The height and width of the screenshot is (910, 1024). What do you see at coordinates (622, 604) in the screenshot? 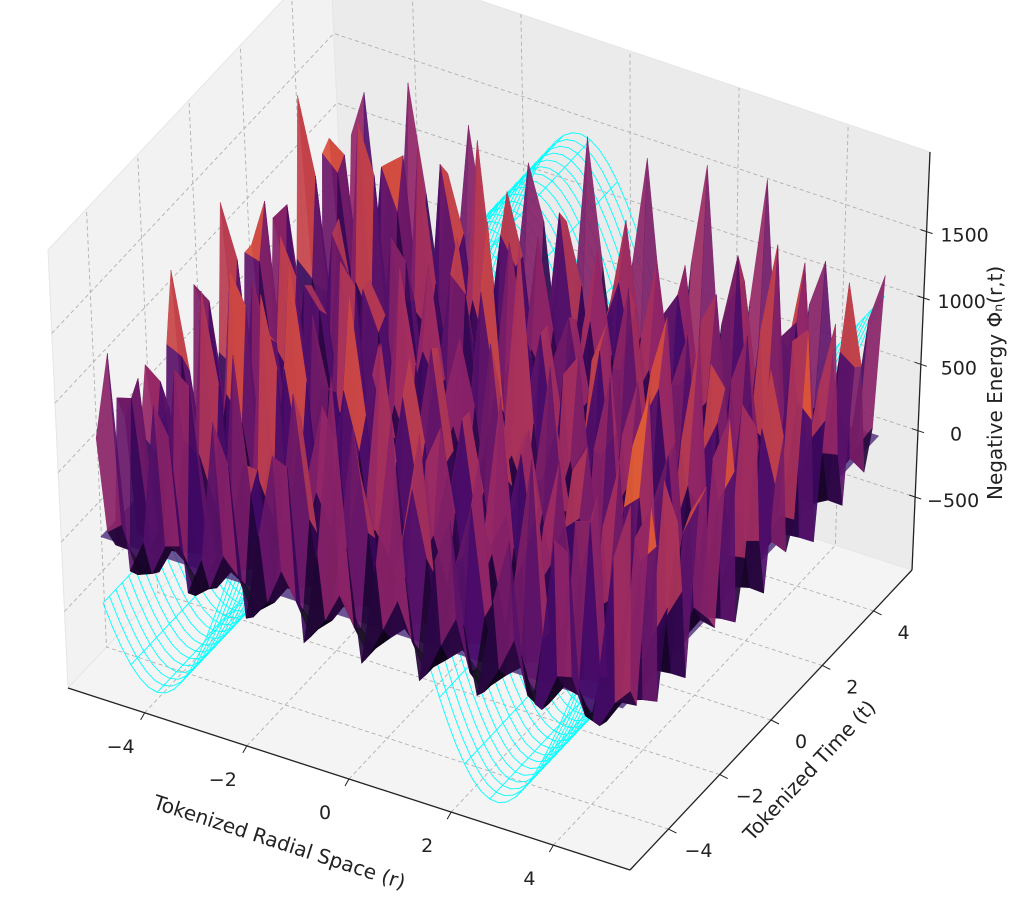
I see `surface-facet` at bounding box center [622, 604].